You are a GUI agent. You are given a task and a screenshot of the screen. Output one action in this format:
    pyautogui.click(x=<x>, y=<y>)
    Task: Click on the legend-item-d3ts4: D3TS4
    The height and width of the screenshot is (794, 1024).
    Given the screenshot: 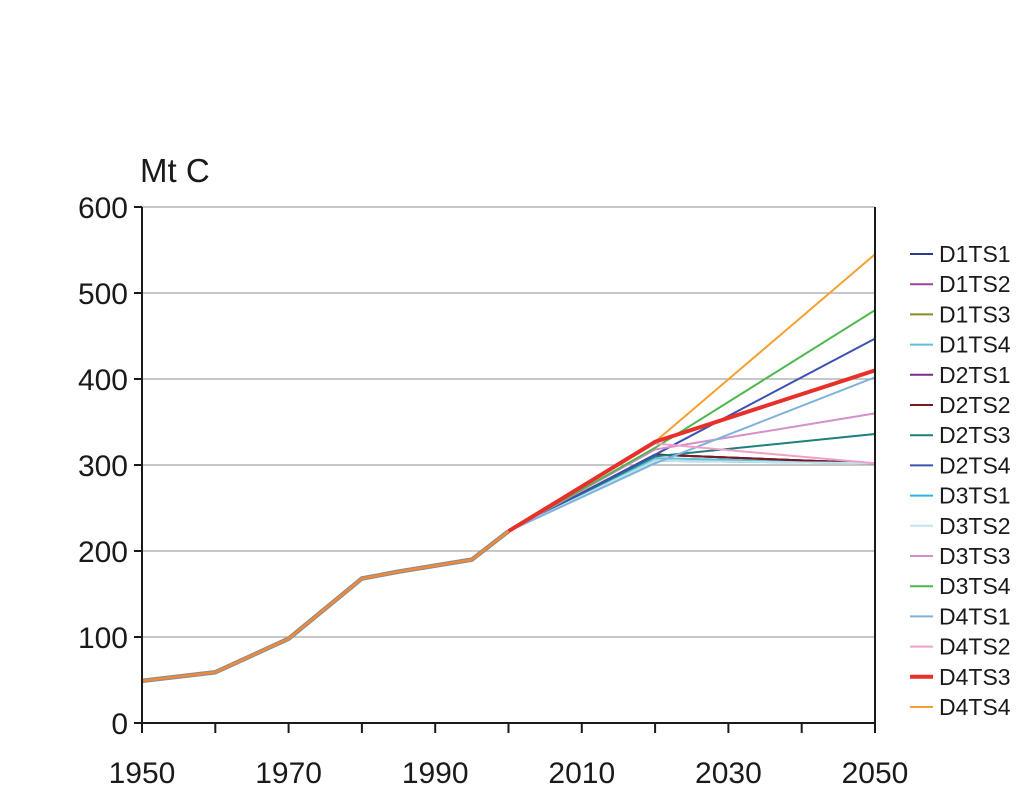 What is the action you would take?
    pyautogui.click(x=960, y=586)
    